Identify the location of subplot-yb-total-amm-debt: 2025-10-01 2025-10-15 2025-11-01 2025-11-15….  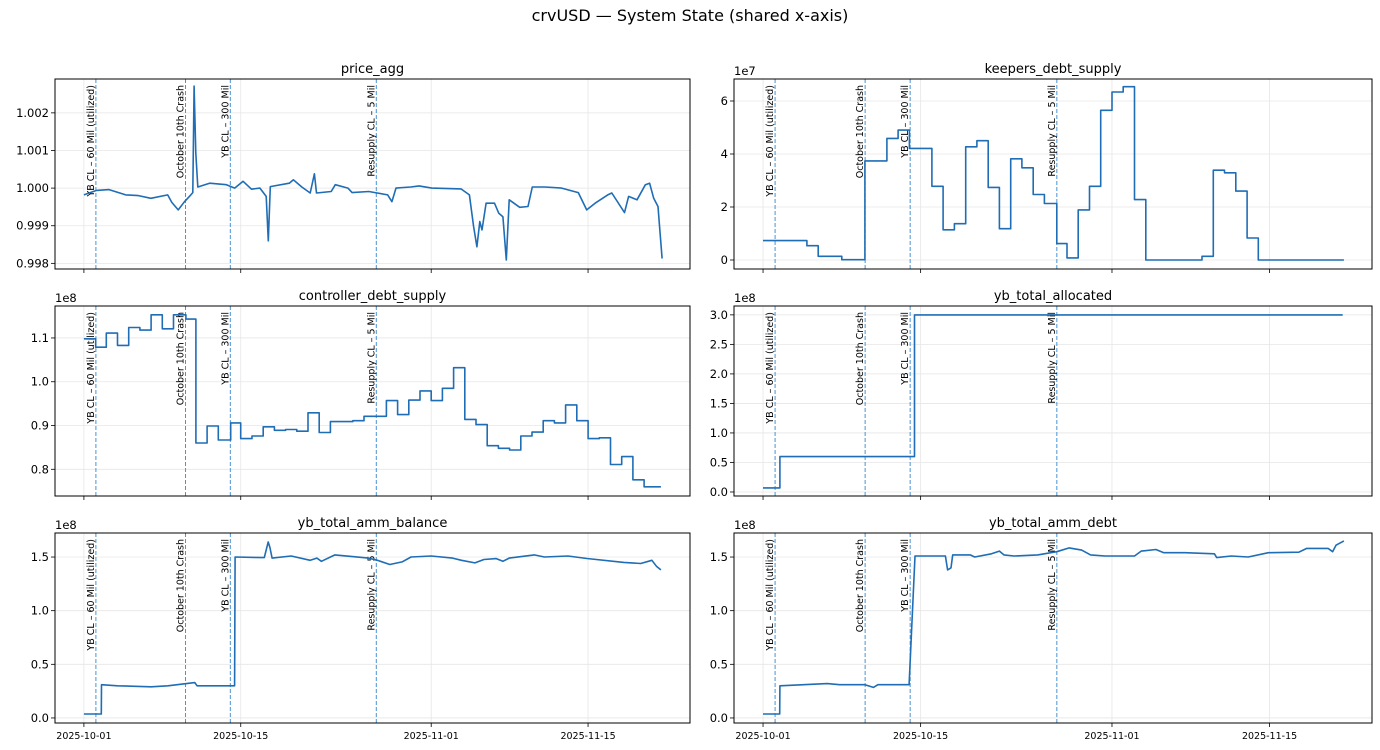
(1041, 629).